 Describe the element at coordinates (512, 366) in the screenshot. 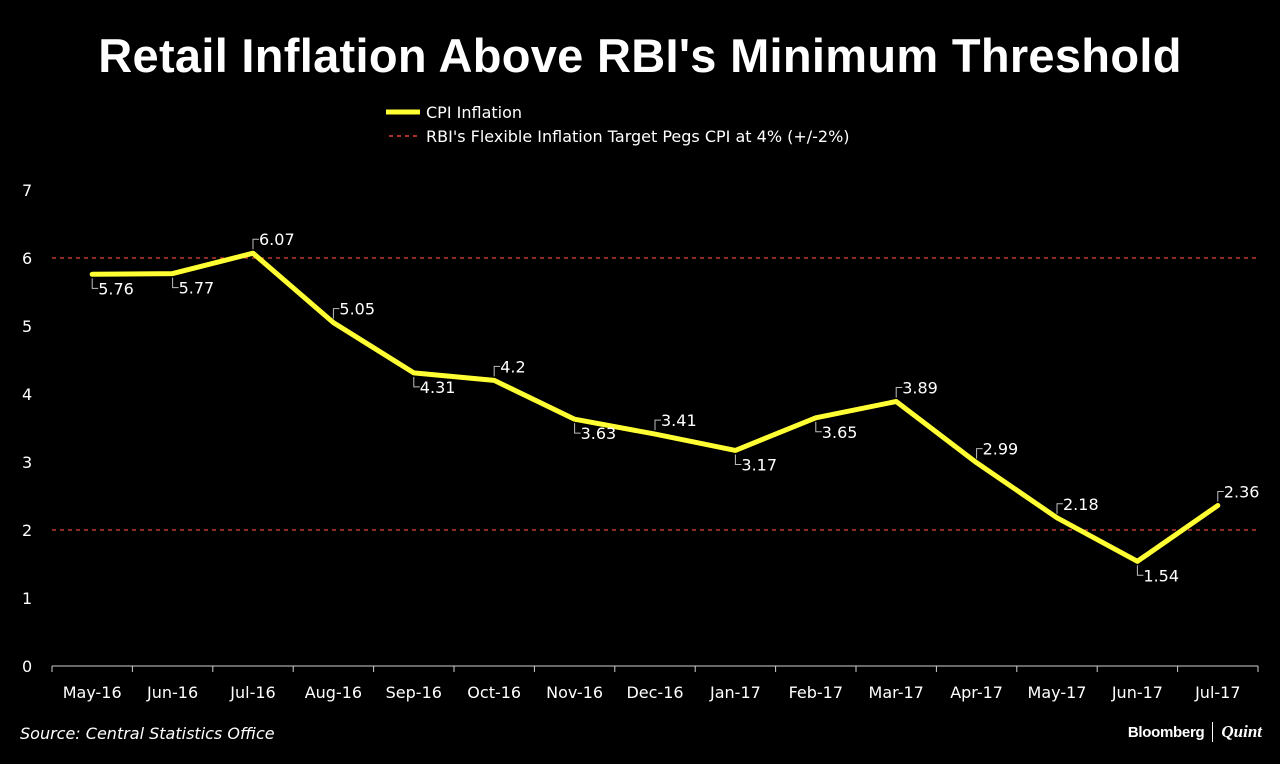

I see `data-label: 4.2` at that location.